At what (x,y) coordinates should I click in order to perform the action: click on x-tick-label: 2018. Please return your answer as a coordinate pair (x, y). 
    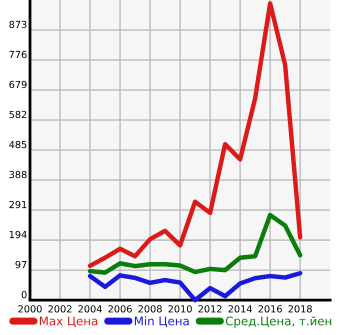
    Looking at the image, I should click on (300, 309).